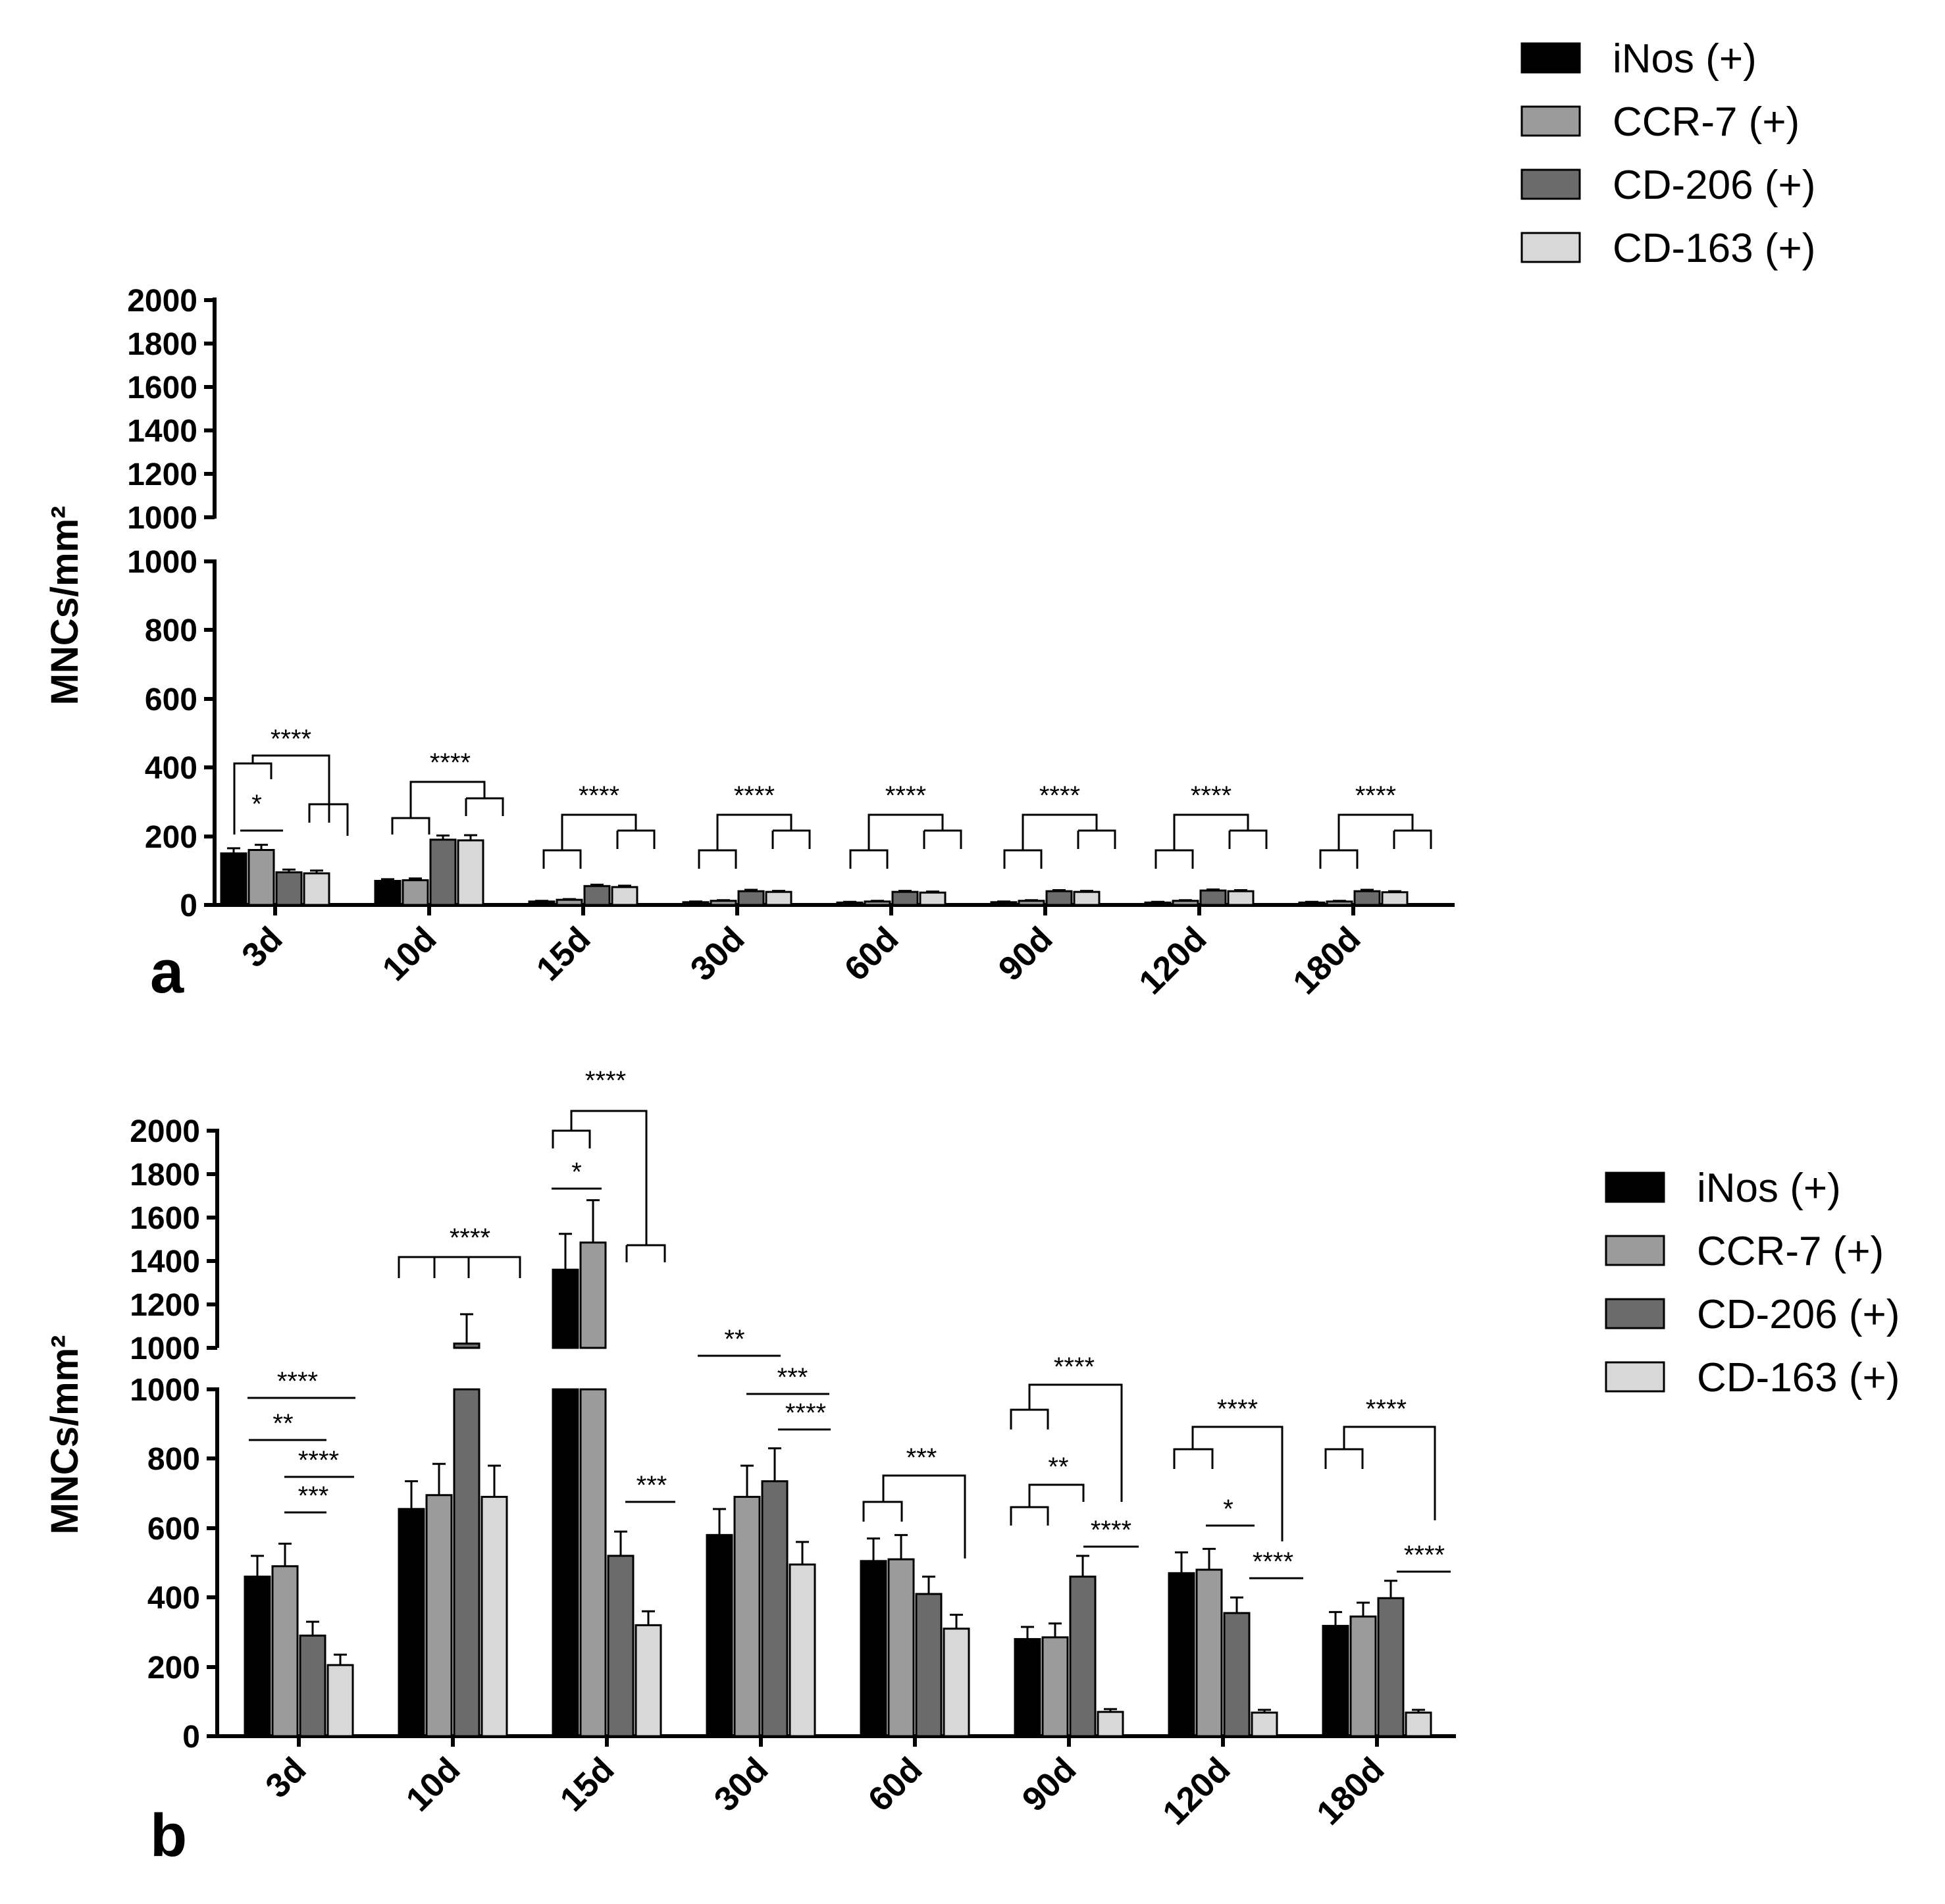  I want to click on bar-b-60d-inos, so click(873, 1649).